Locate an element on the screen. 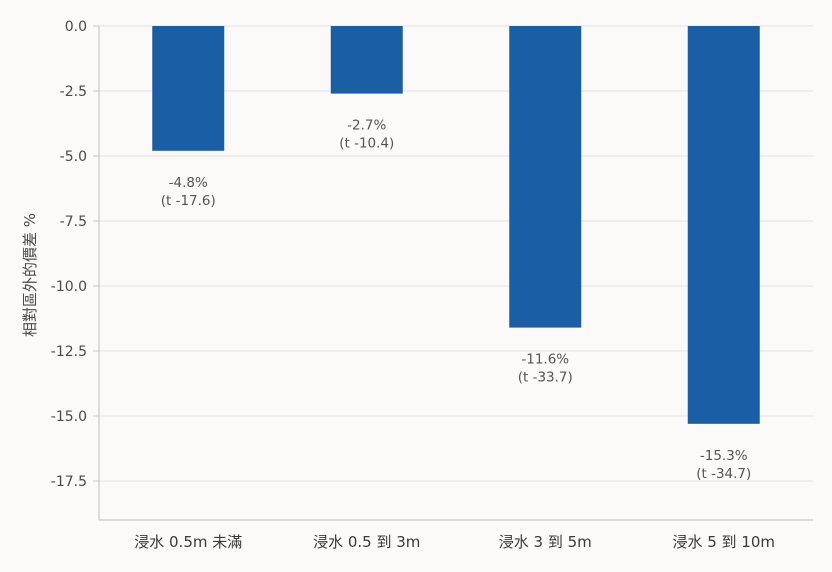 Image resolution: width=832 pixels, height=572 pixels. data-label: -15.3% is located at coordinates (724, 456).